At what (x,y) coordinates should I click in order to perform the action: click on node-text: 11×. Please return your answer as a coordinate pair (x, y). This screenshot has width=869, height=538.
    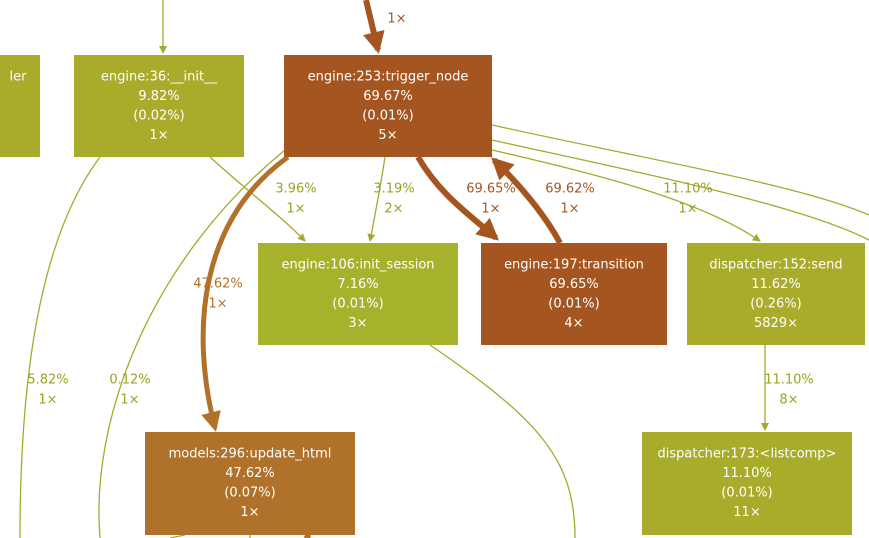
    Looking at the image, I should click on (746, 512).